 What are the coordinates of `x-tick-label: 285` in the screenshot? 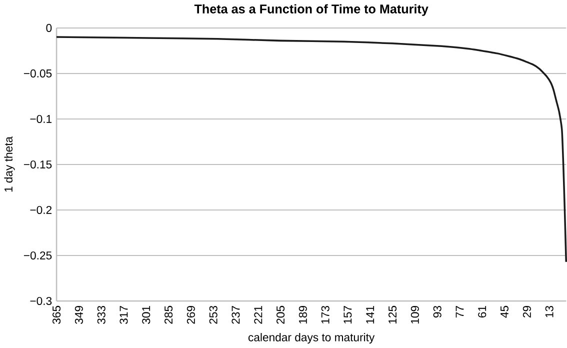 It's located at (168, 315).